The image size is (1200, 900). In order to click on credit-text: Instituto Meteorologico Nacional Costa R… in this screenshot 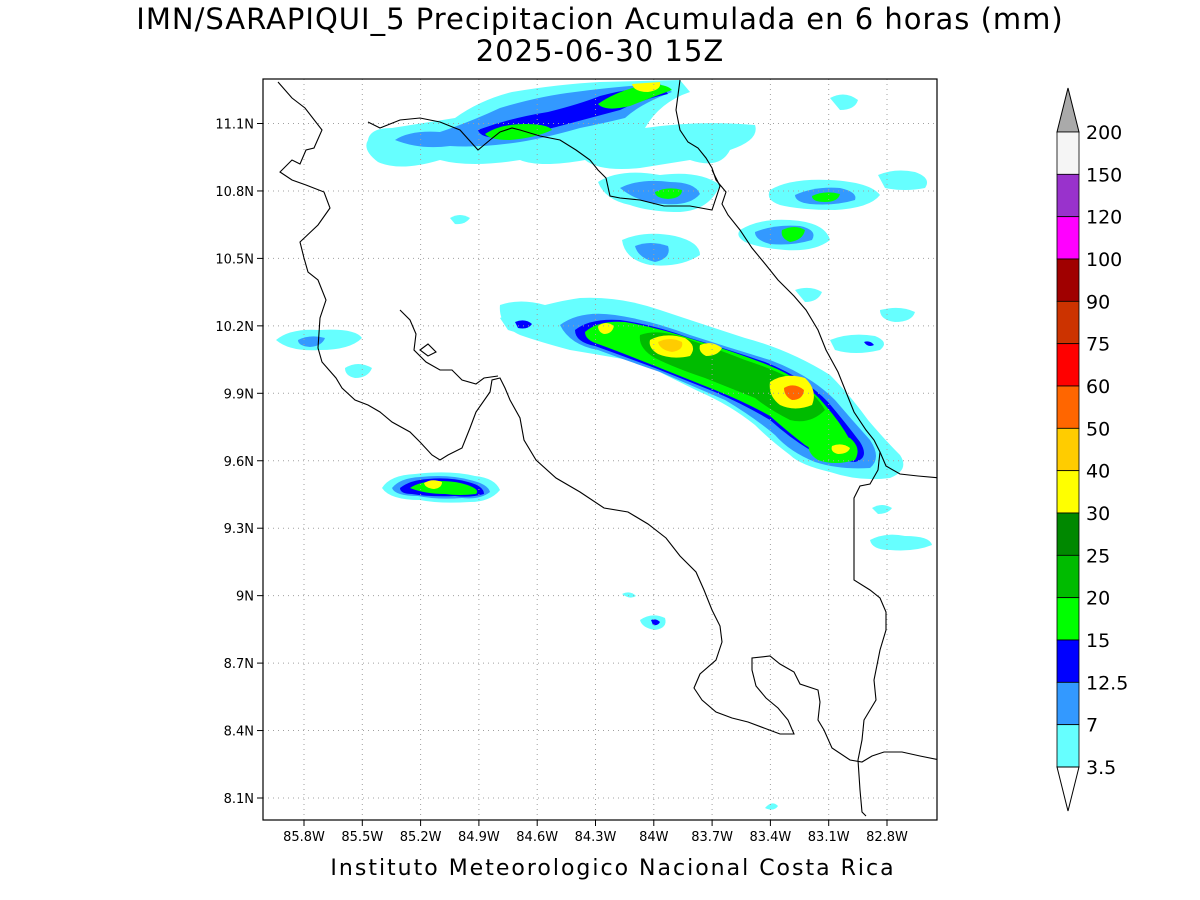, I will do `click(613, 868)`.